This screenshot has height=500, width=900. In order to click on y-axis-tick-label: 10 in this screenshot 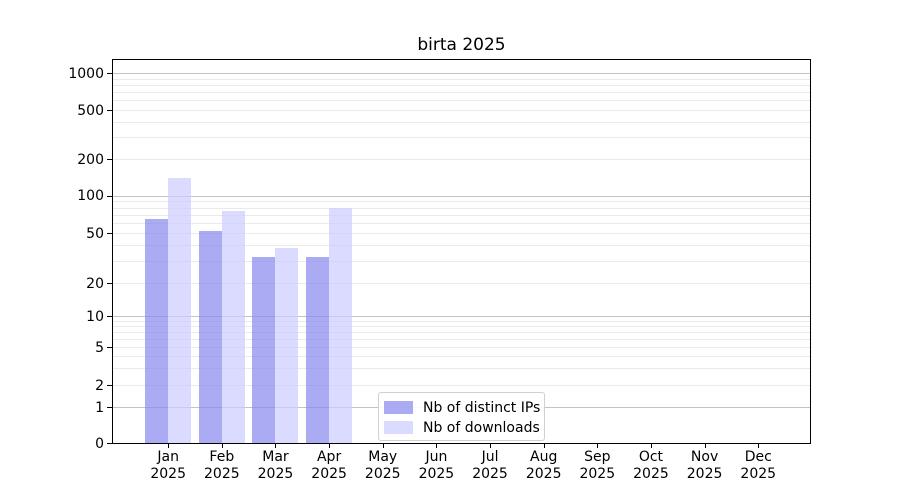, I will do `click(95, 316)`.